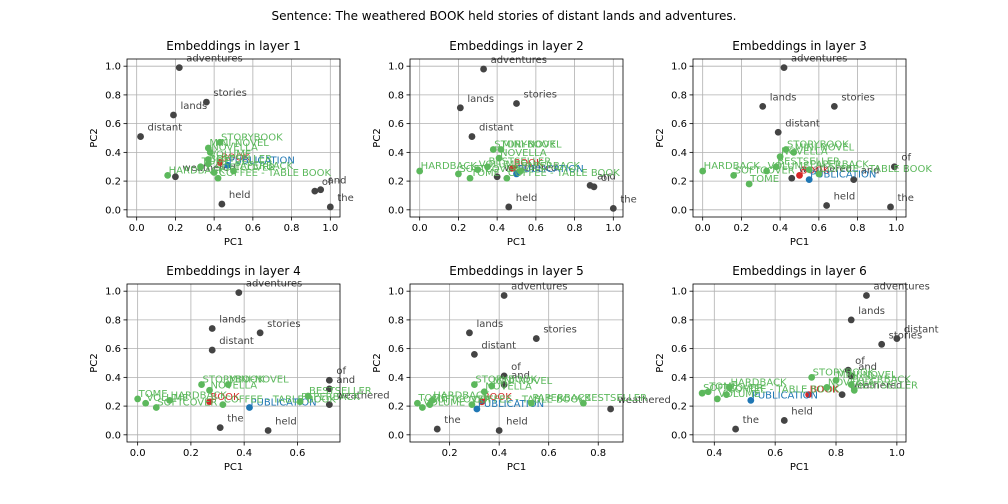  I want to click on point-weathered, so click(792, 178).